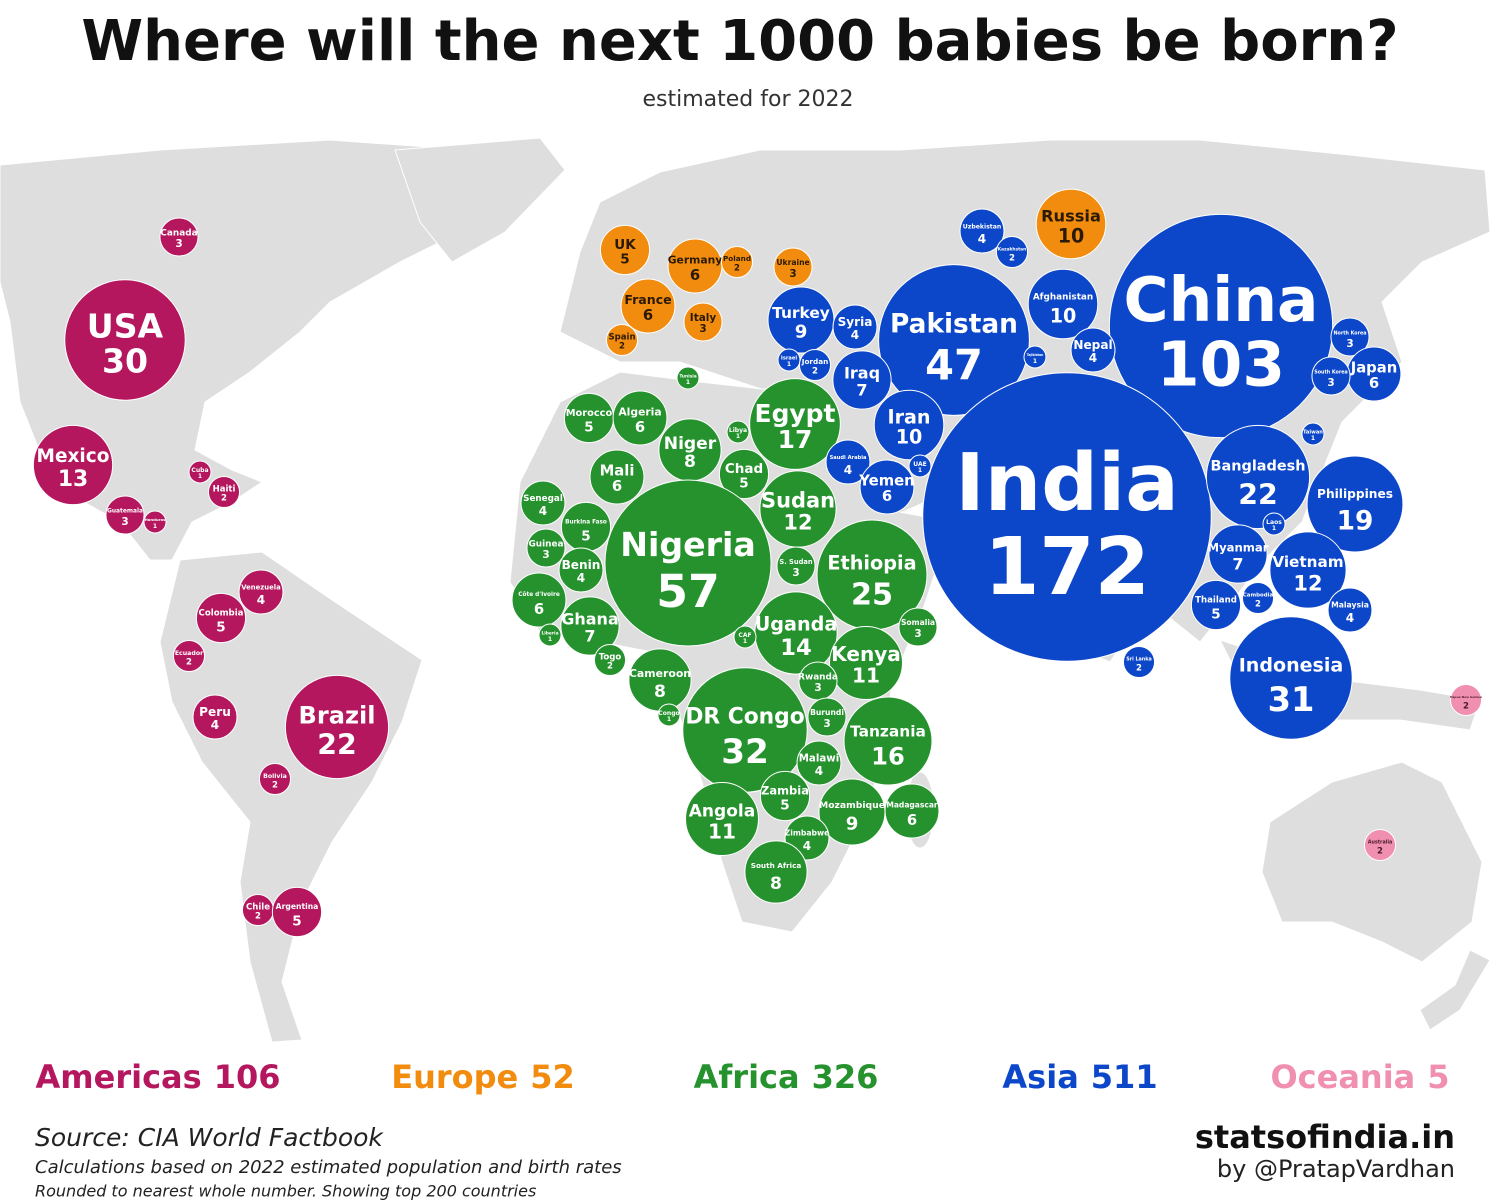  I want to click on country-name: Papua New Guinea, so click(1466, 697).